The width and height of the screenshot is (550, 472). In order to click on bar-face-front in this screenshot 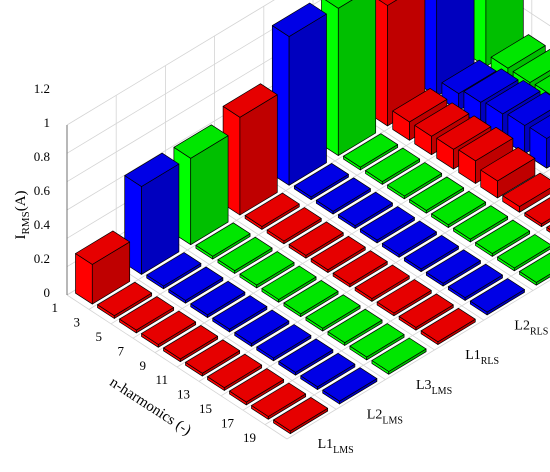, I will do `click(548, 229)`.